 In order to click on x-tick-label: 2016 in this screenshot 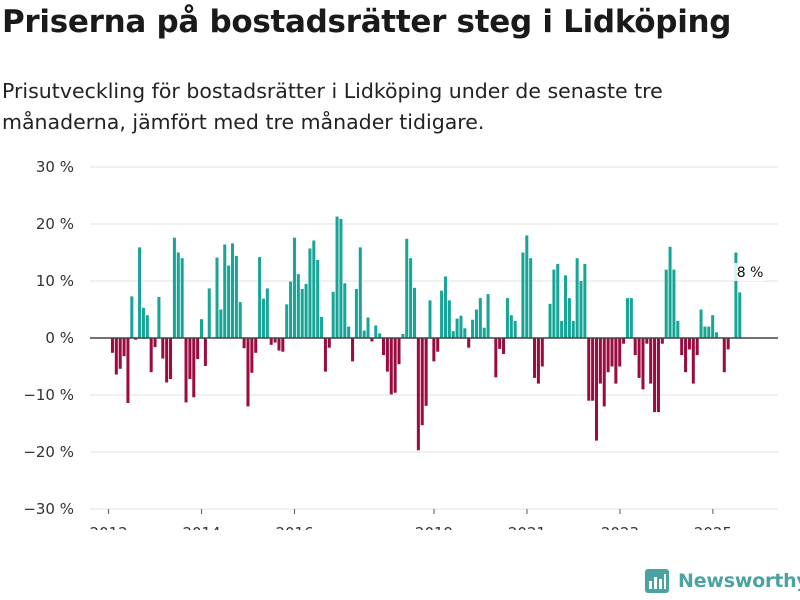, I will do `click(294, 527)`.